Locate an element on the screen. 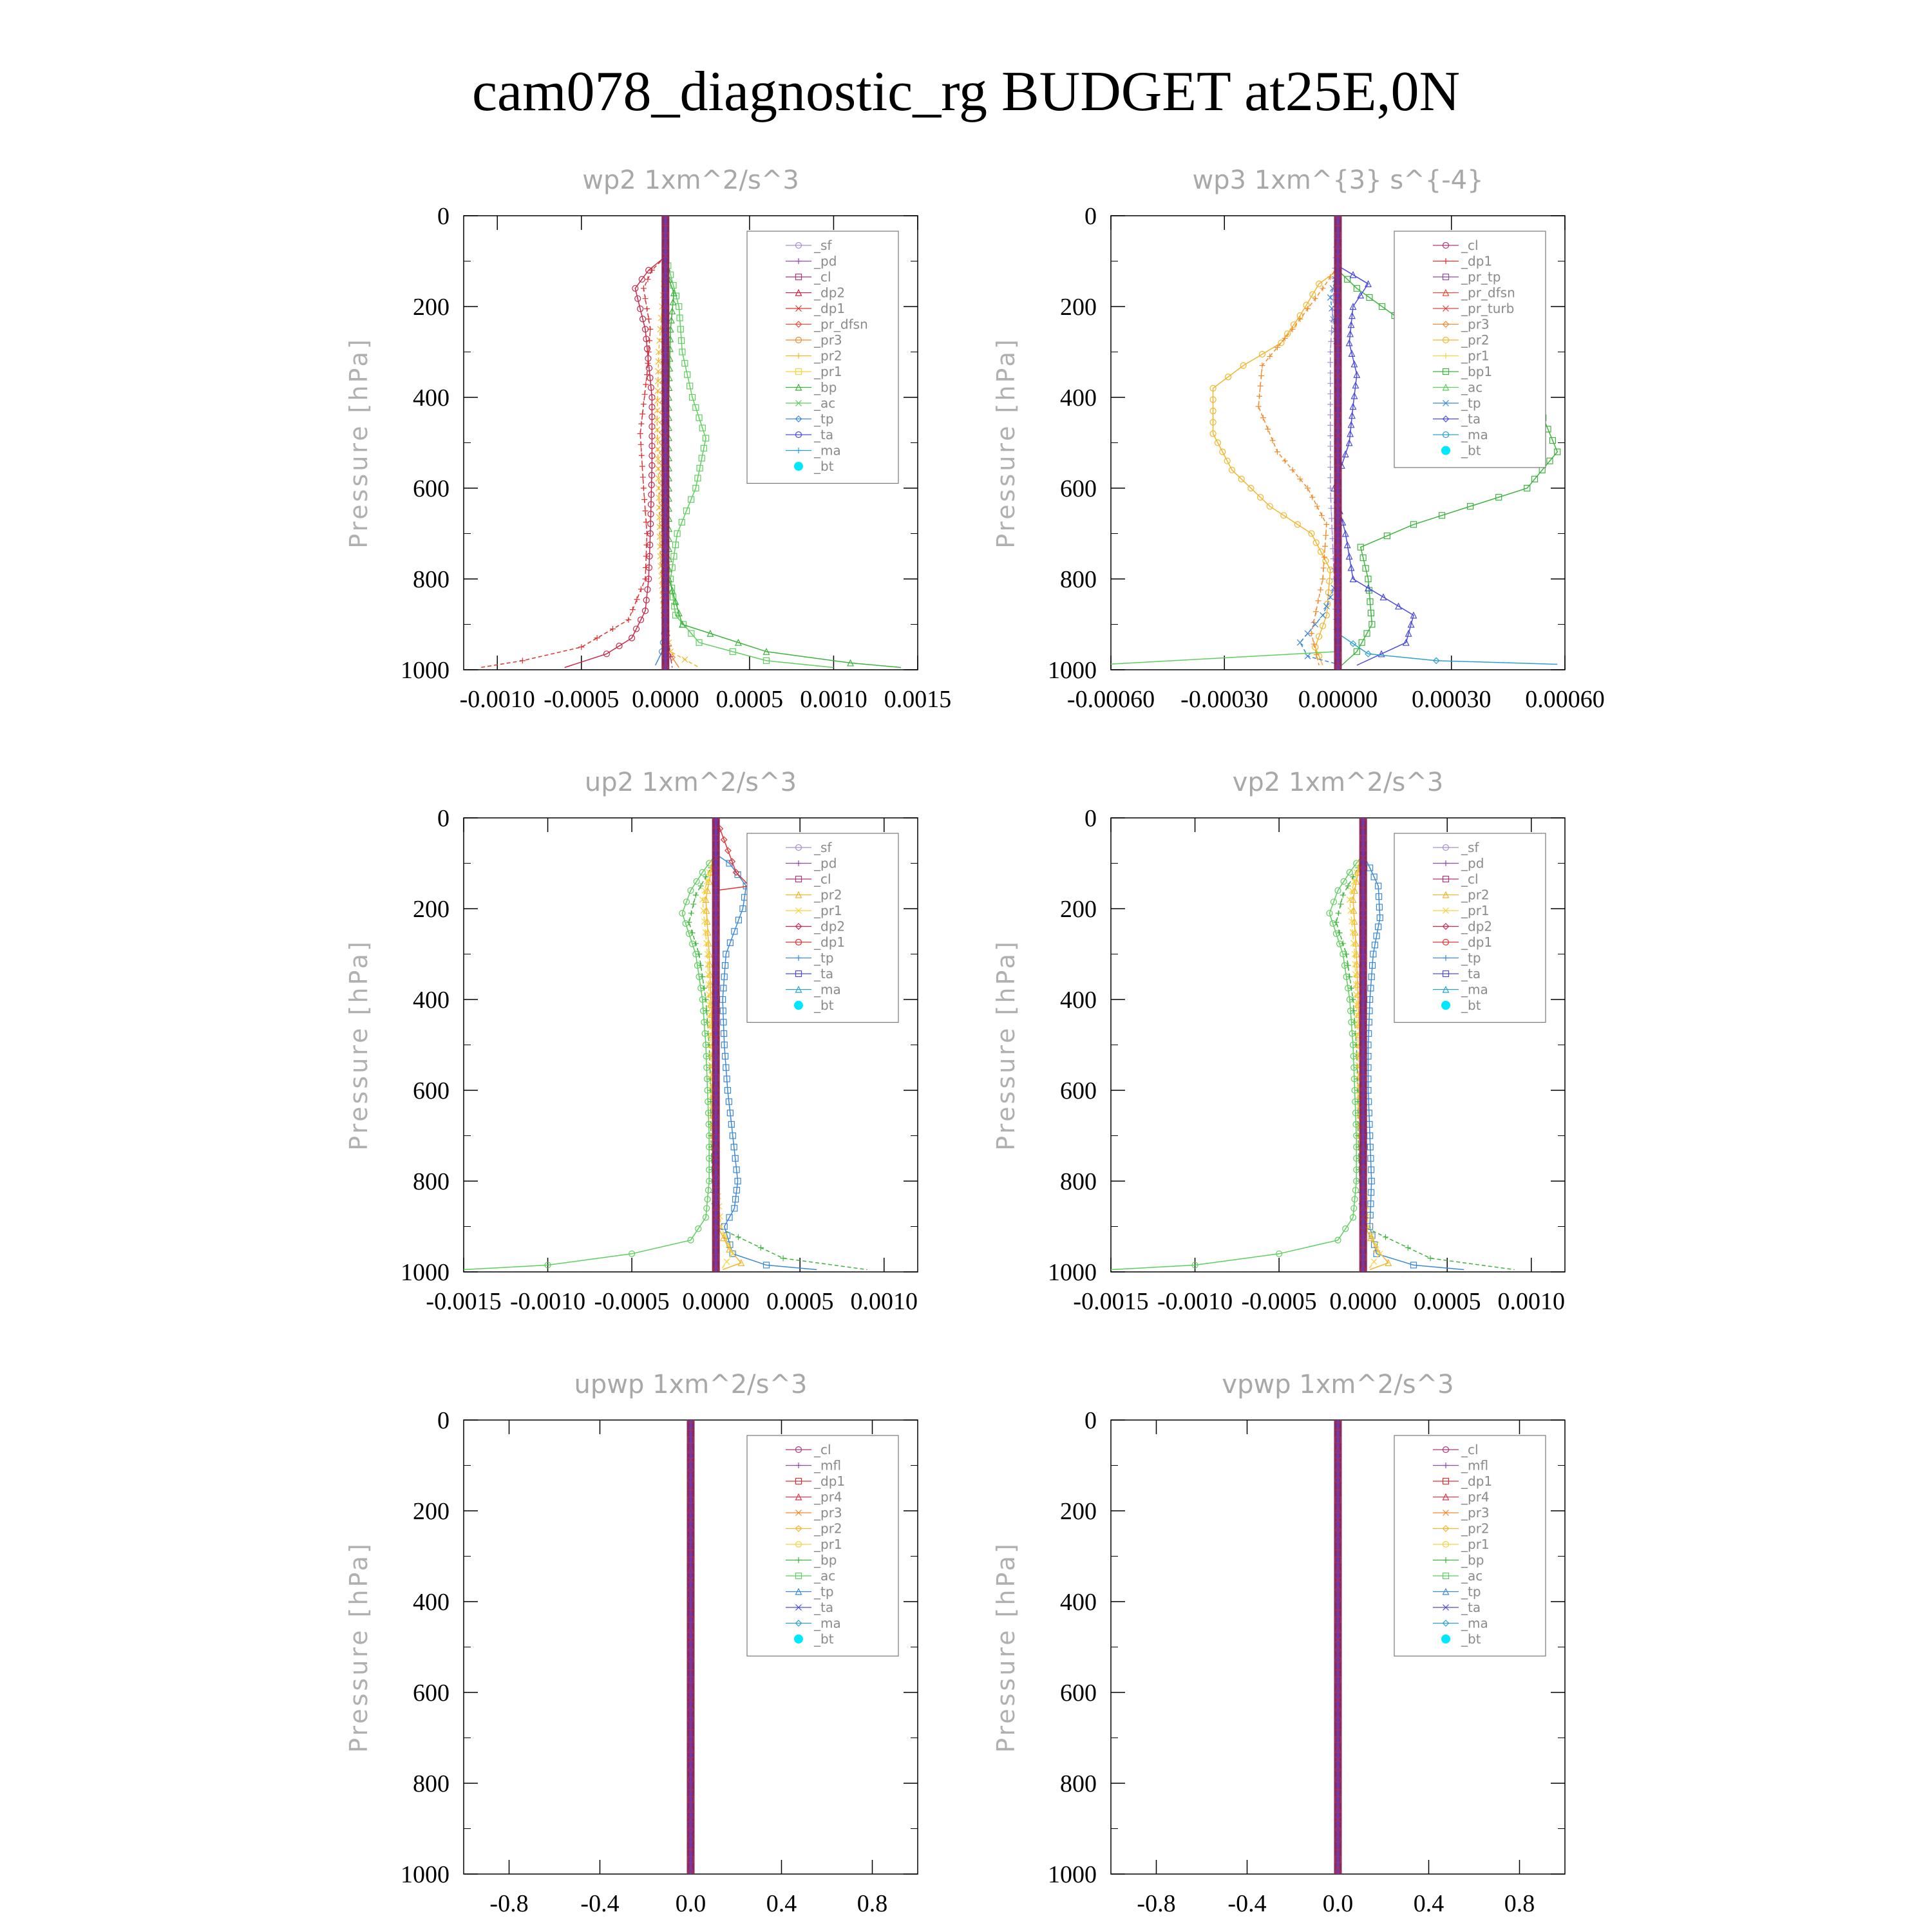 The width and height of the screenshot is (1932, 1932). x-tick-label: -0.00030 is located at coordinates (1224, 699).